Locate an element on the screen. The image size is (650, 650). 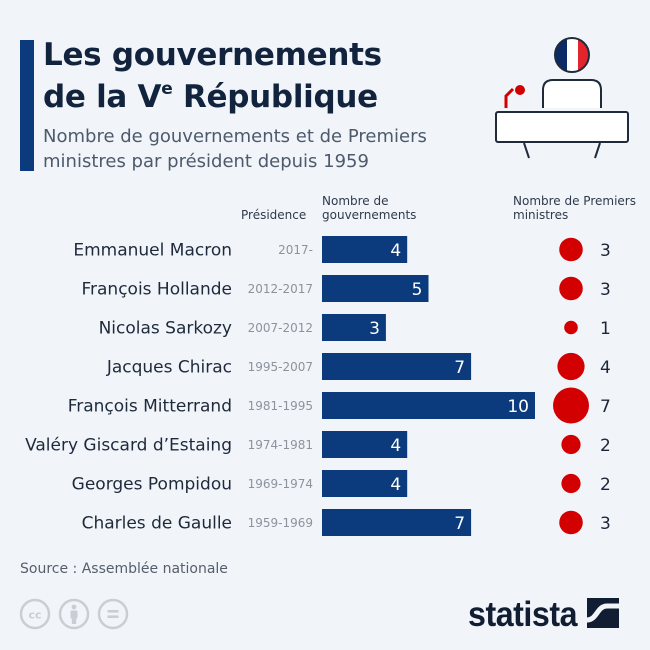
attribution-icon is located at coordinates (74, 614).